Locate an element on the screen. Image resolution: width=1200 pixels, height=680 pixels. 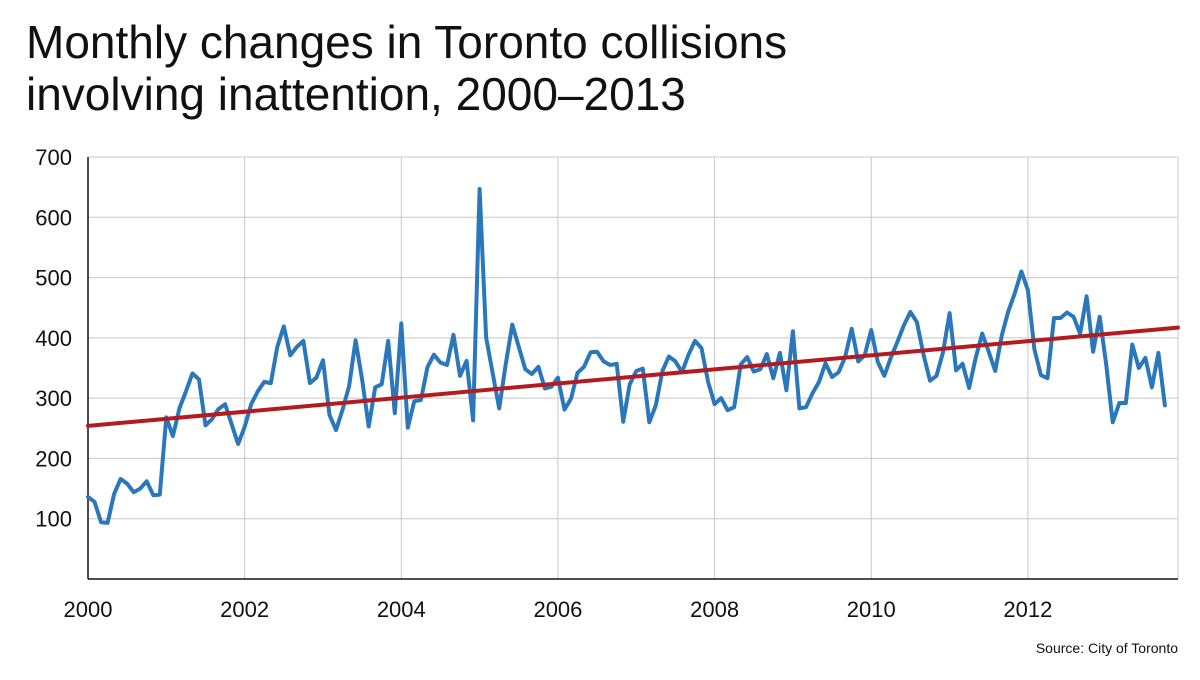
x-tick-label: 2002 is located at coordinates (244, 609).